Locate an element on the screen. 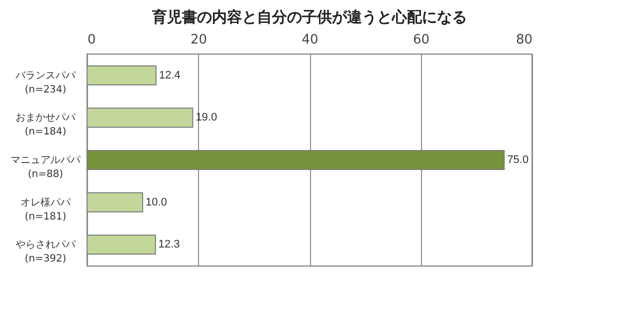 The width and height of the screenshot is (640, 328). data-label: 12.3 is located at coordinates (169, 244).